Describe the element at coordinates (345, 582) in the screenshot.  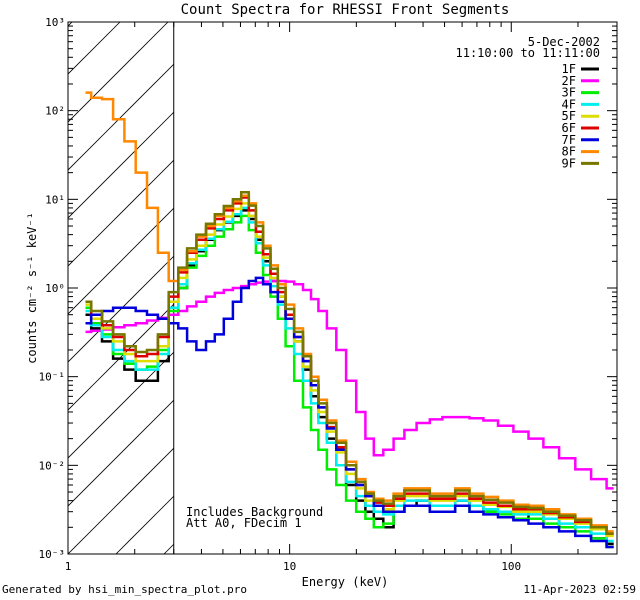
I see `x-axis-label: Energy (keV)` at that location.